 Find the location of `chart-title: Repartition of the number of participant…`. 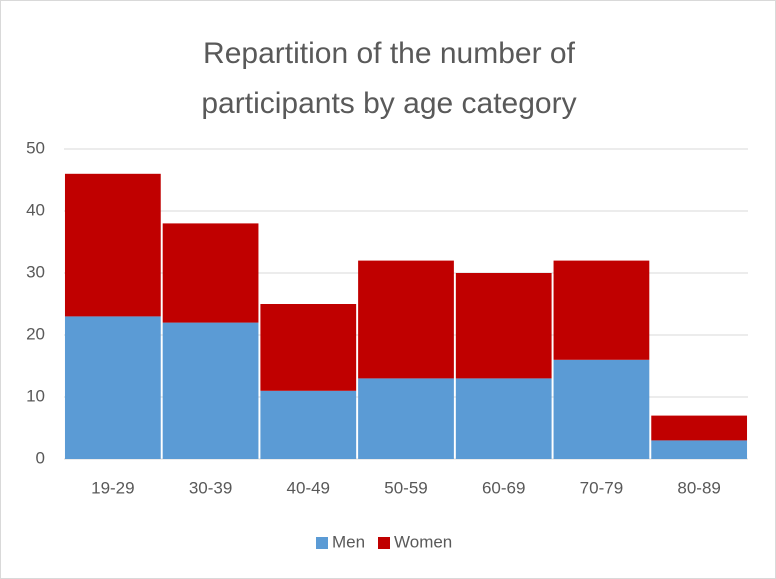

chart-title: Repartition of the number of participant… is located at coordinates (389, 78).